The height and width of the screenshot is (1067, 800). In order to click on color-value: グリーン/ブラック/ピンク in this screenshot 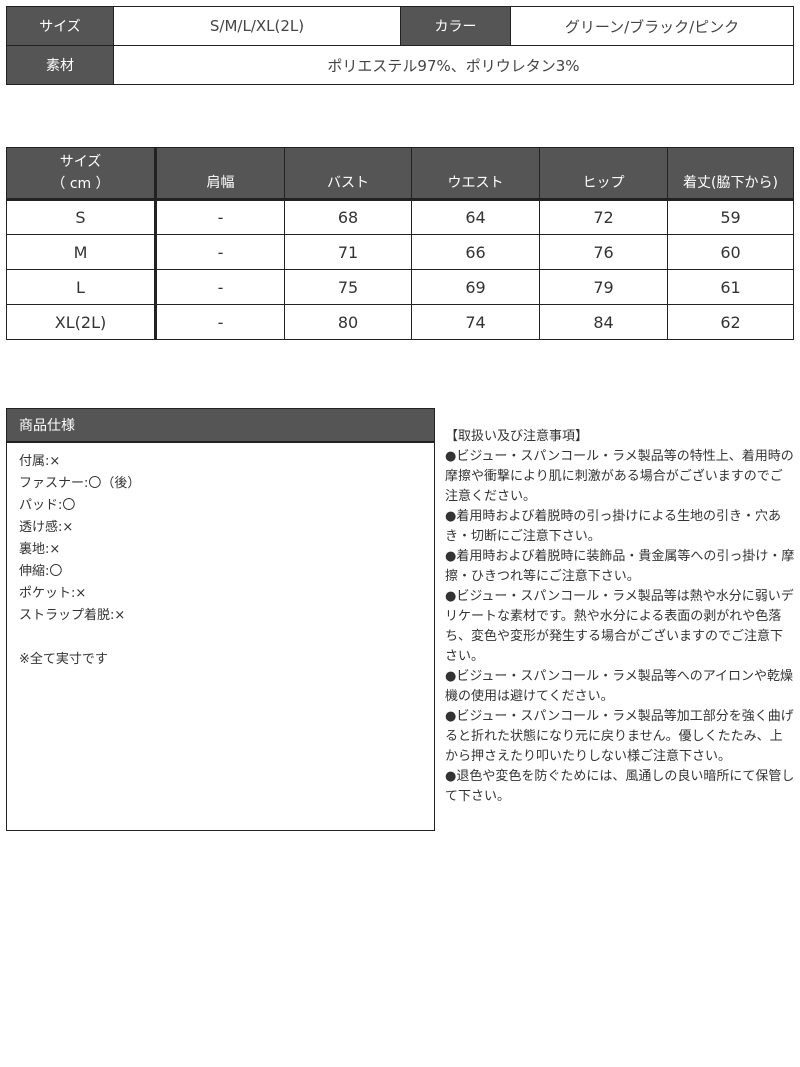, I will do `click(652, 26)`.